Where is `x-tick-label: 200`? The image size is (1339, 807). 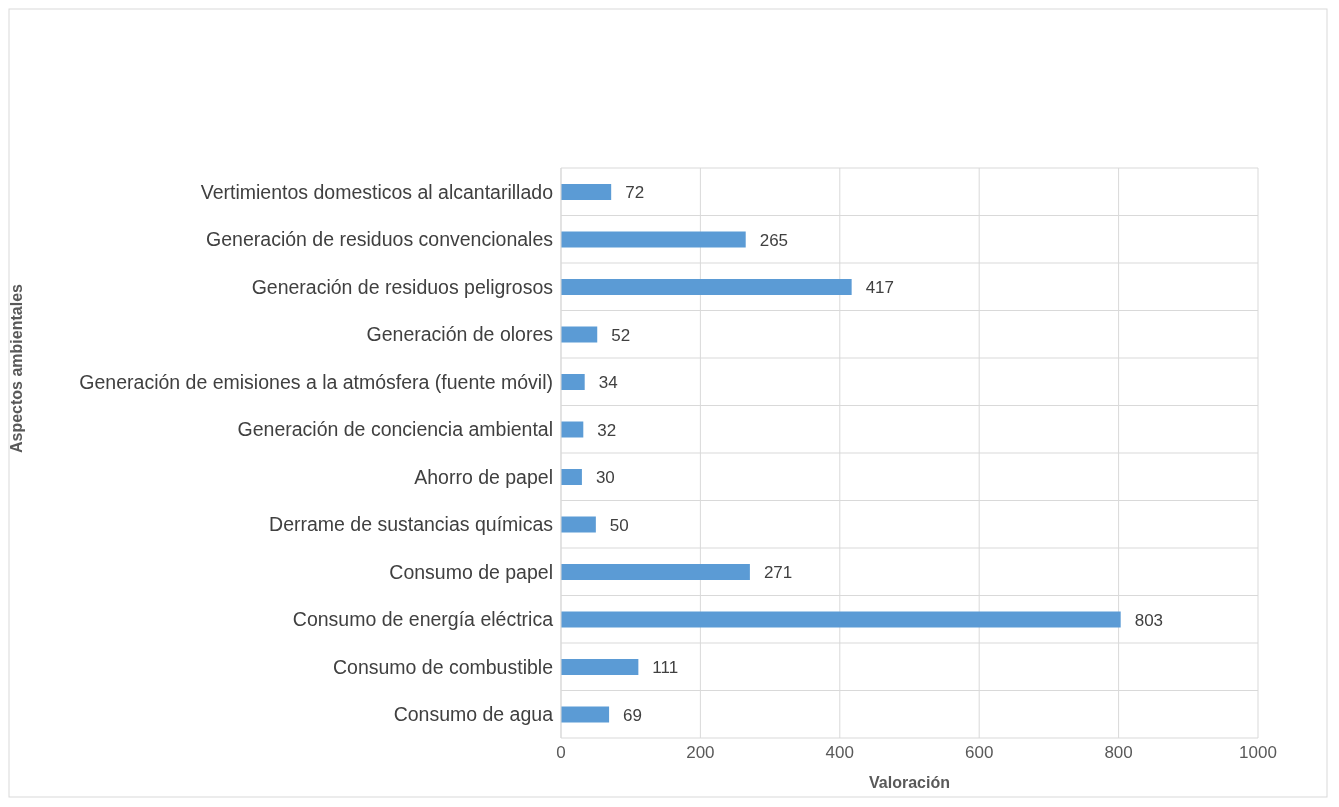
x-tick-label: 200 is located at coordinates (700, 753).